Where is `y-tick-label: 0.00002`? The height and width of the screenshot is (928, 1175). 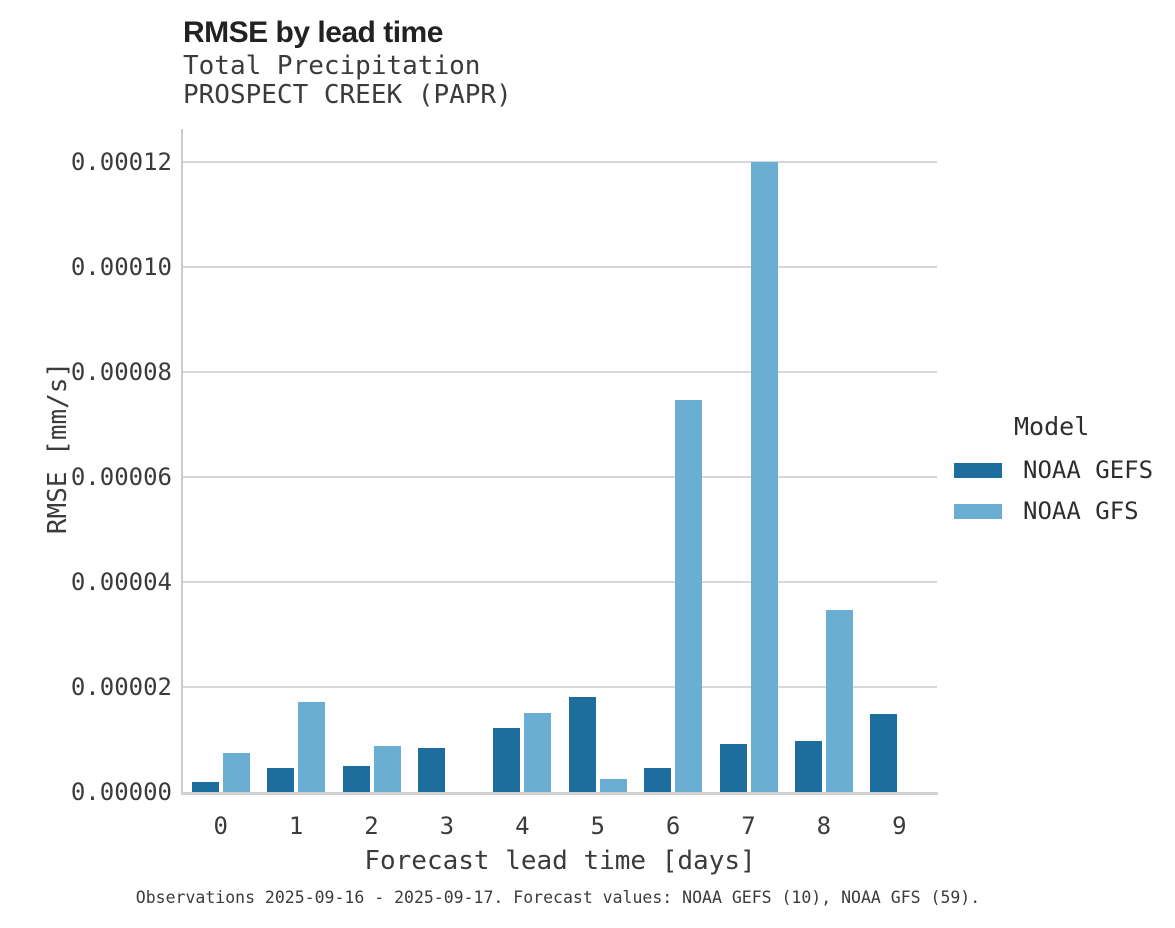
y-tick-label: 0.00002 is located at coordinates (121, 686).